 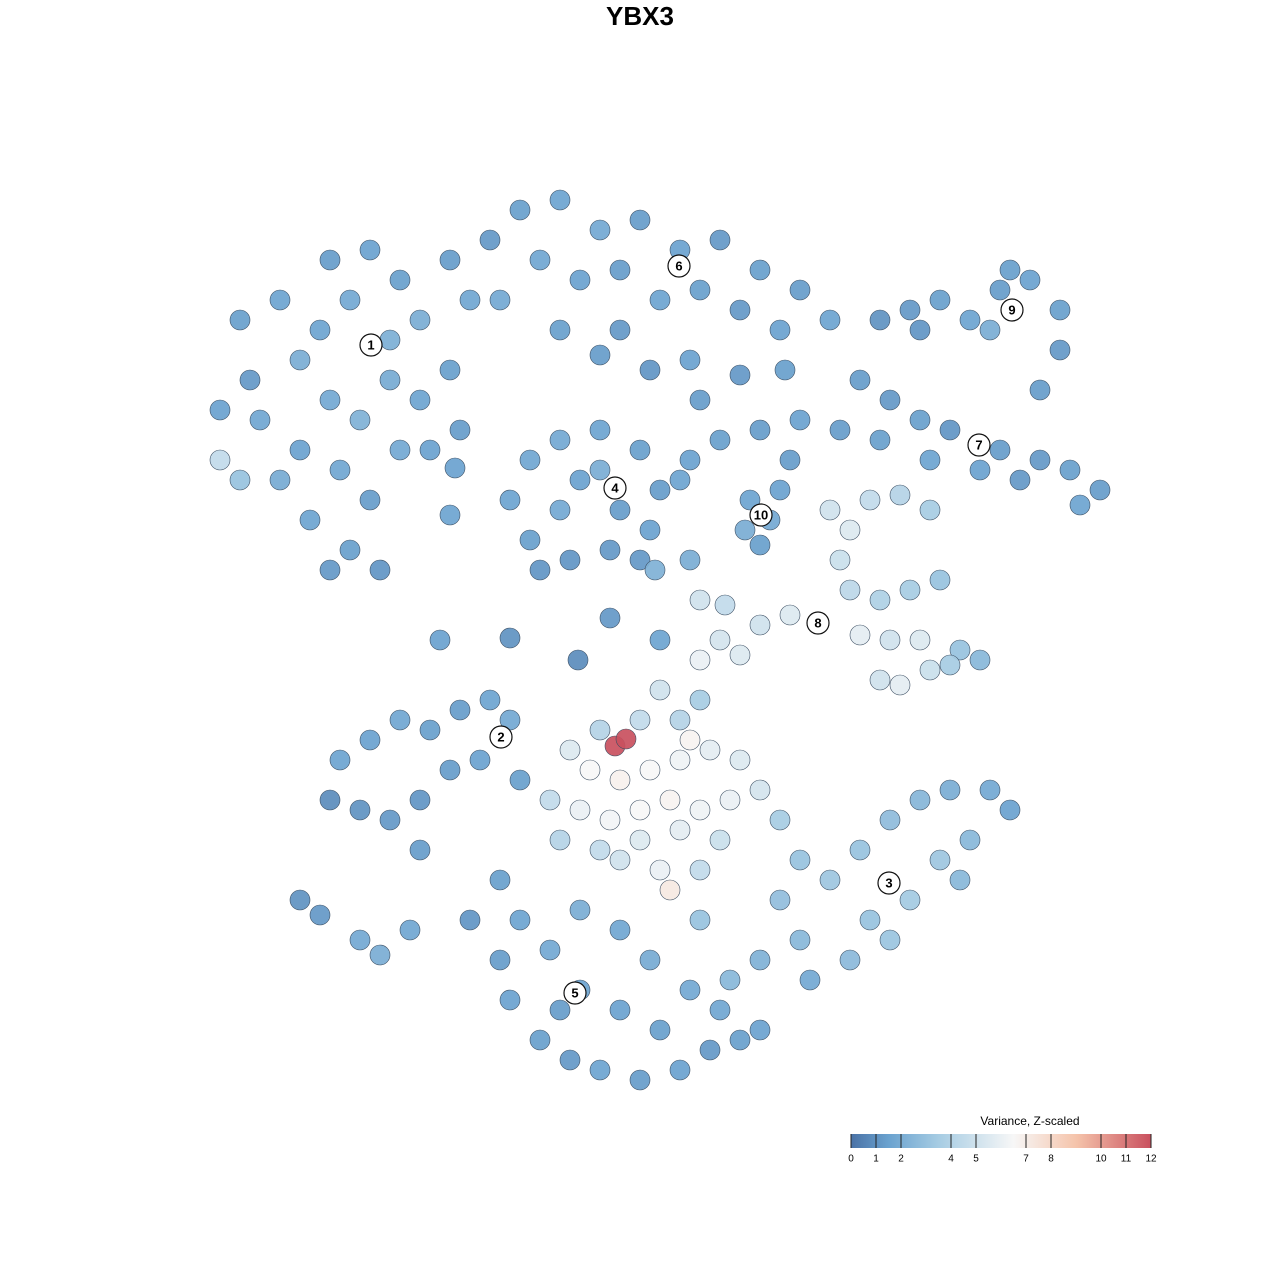 What do you see at coordinates (851, 1159) in the screenshot?
I see `colorbar-tick-label: 0` at bounding box center [851, 1159].